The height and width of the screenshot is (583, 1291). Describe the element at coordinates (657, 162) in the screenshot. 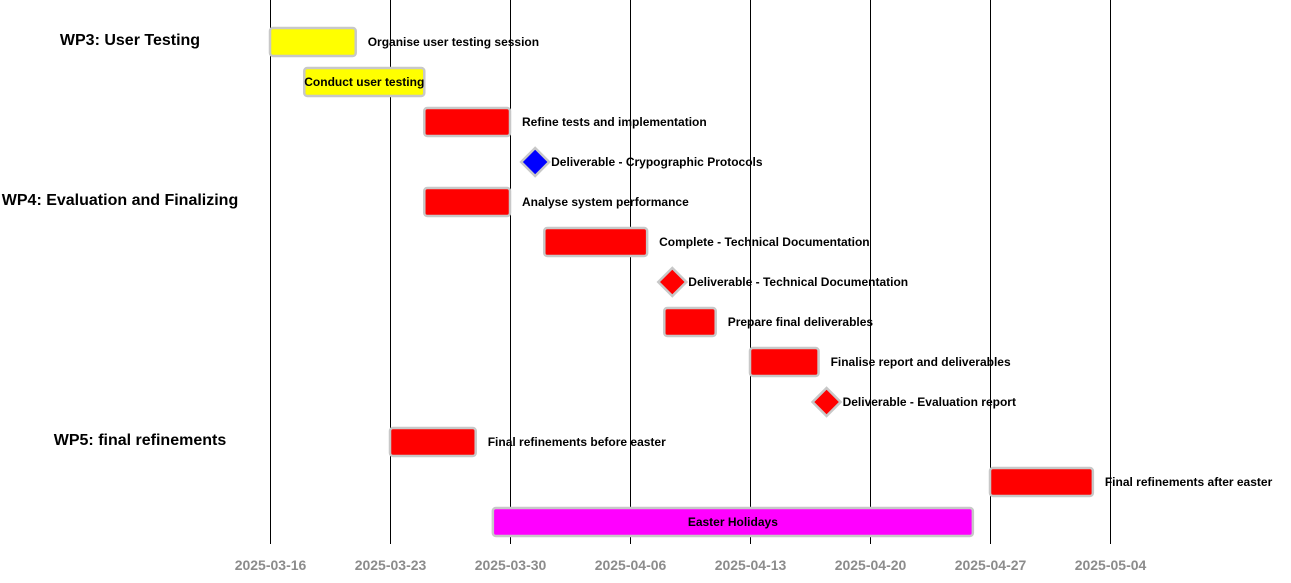

I see `milestone-label: Deliverable - Crypographic Protocols` at that location.